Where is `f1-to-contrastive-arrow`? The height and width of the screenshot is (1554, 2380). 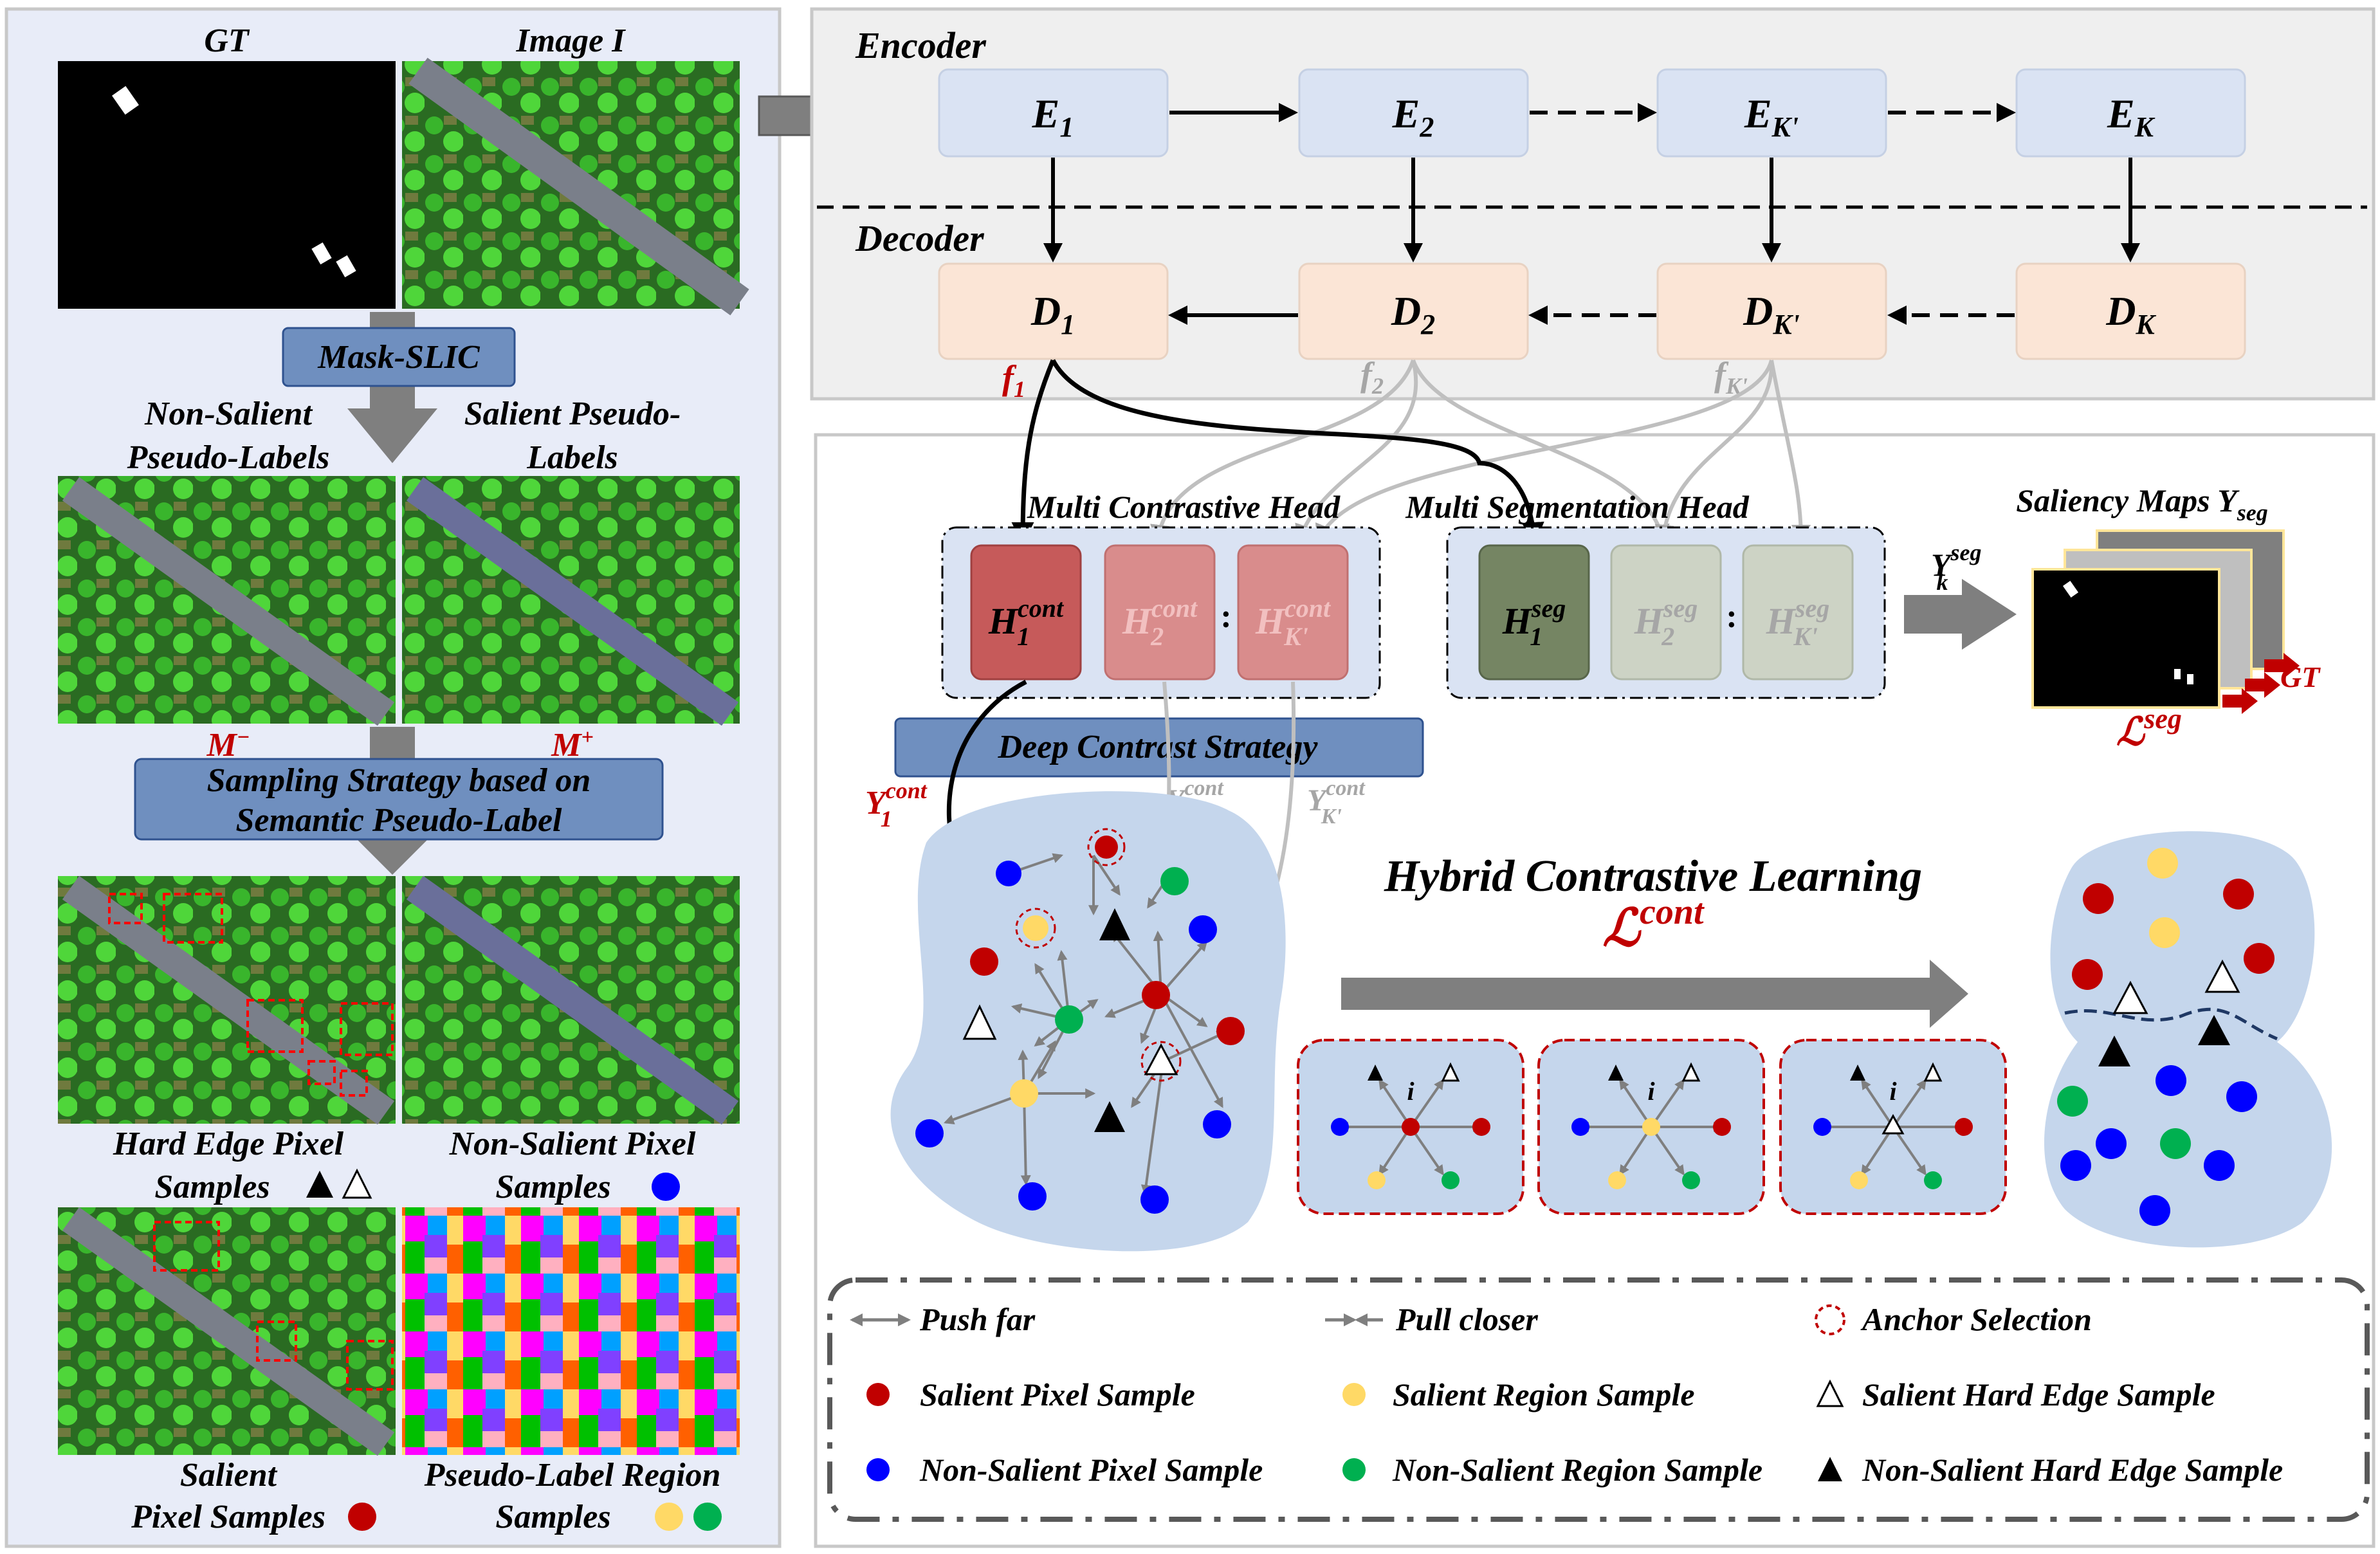 f1-to-contrastive-arrow is located at coordinates (1033, 452).